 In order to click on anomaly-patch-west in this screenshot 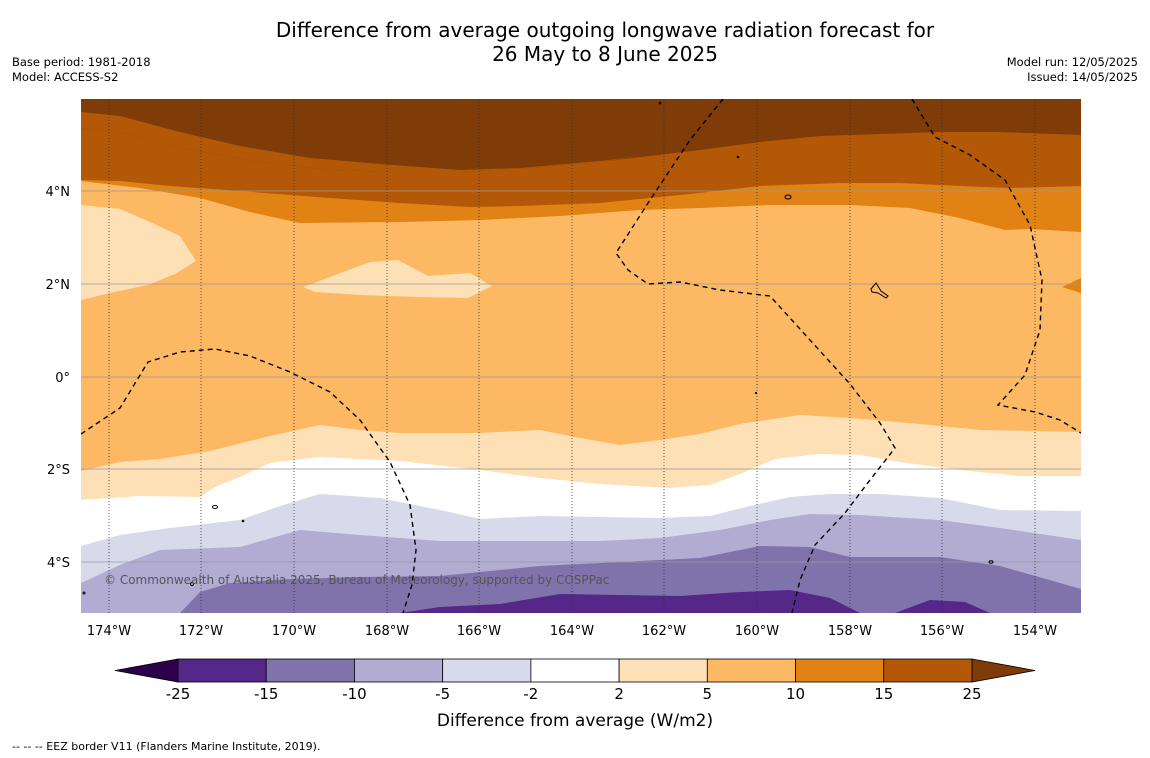, I will do `click(138, 252)`.